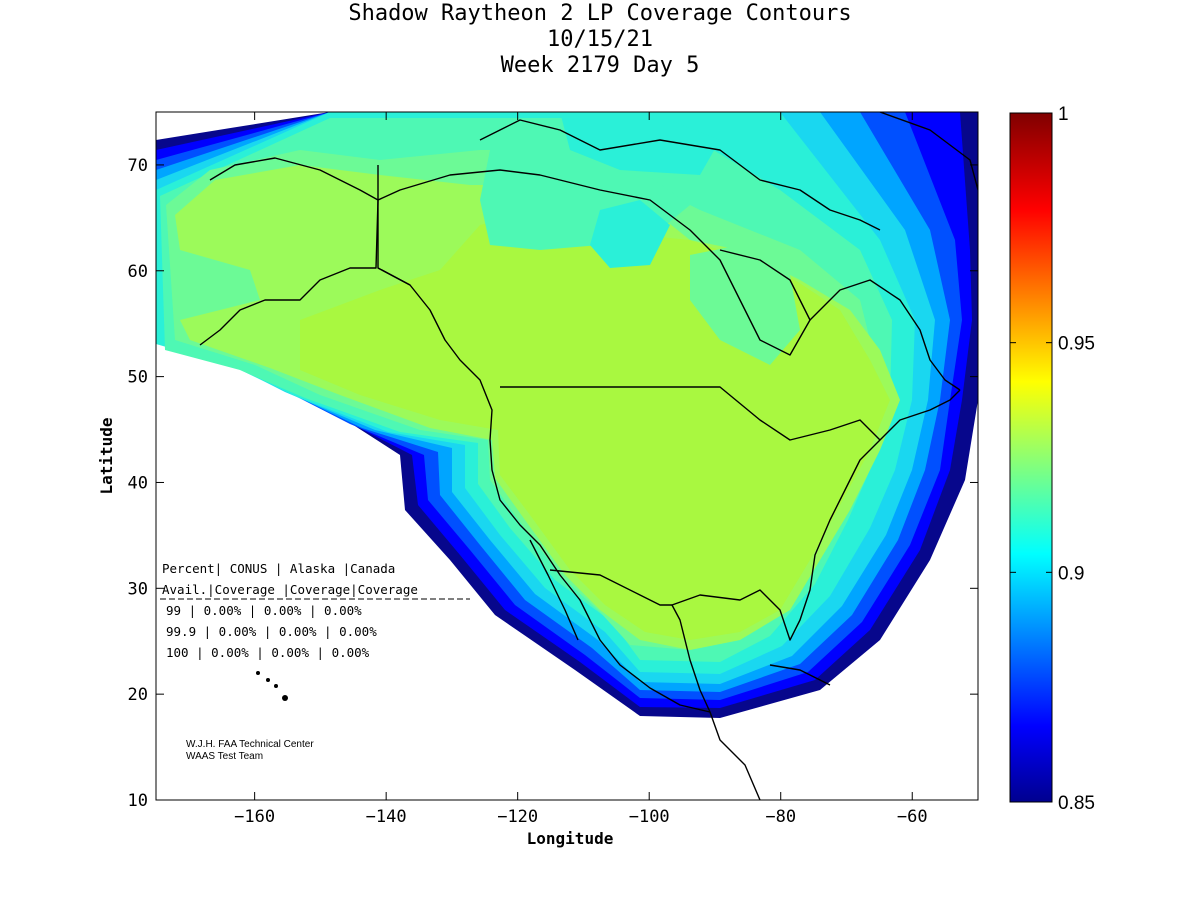  I want to click on colorbar: 0.85 0.9 0.95 1, so click(1052, 459).